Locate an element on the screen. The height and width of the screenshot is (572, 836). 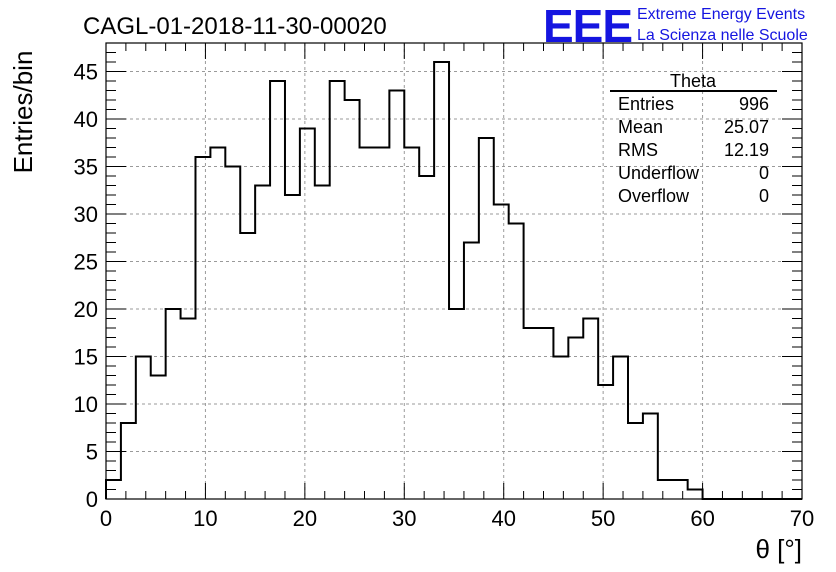
stats-label: Entries is located at coordinates (646, 104).